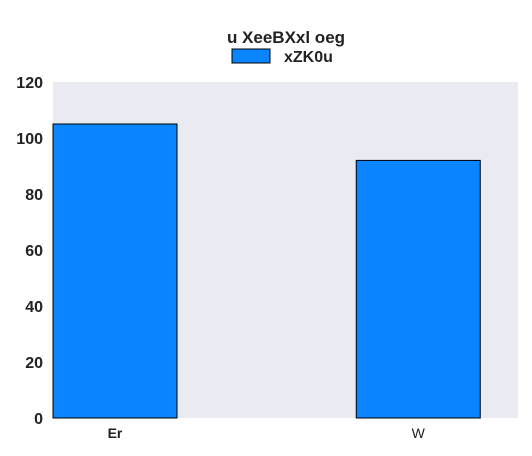  What do you see at coordinates (282, 57) in the screenshot?
I see `legend: xZK0u` at bounding box center [282, 57].